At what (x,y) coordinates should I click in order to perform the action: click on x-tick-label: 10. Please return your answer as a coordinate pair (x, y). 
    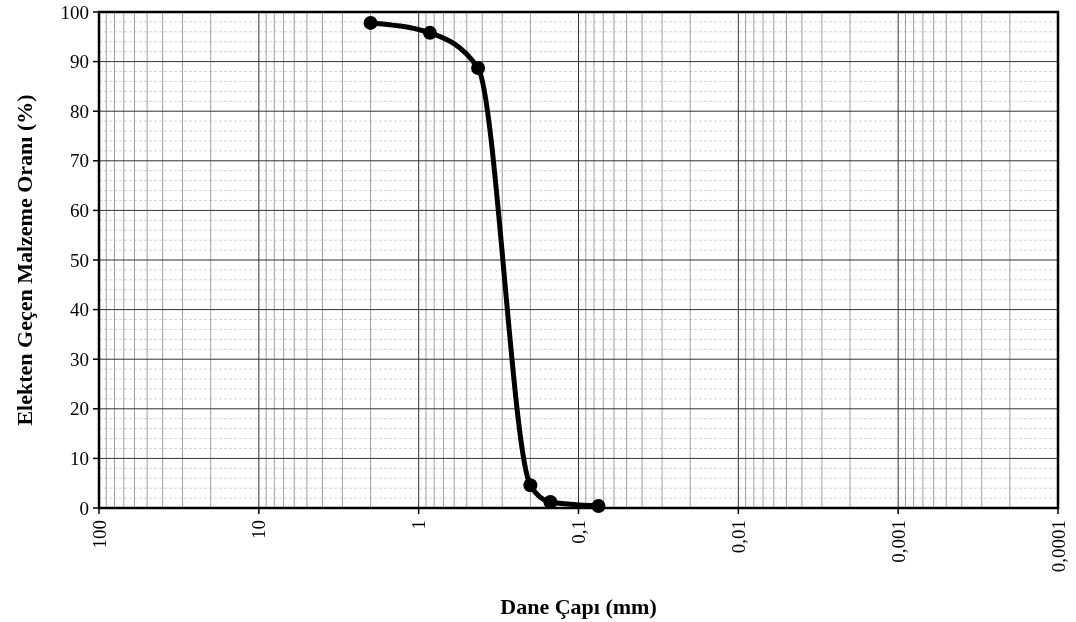
    Looking at the image, I should click on (259, 529).